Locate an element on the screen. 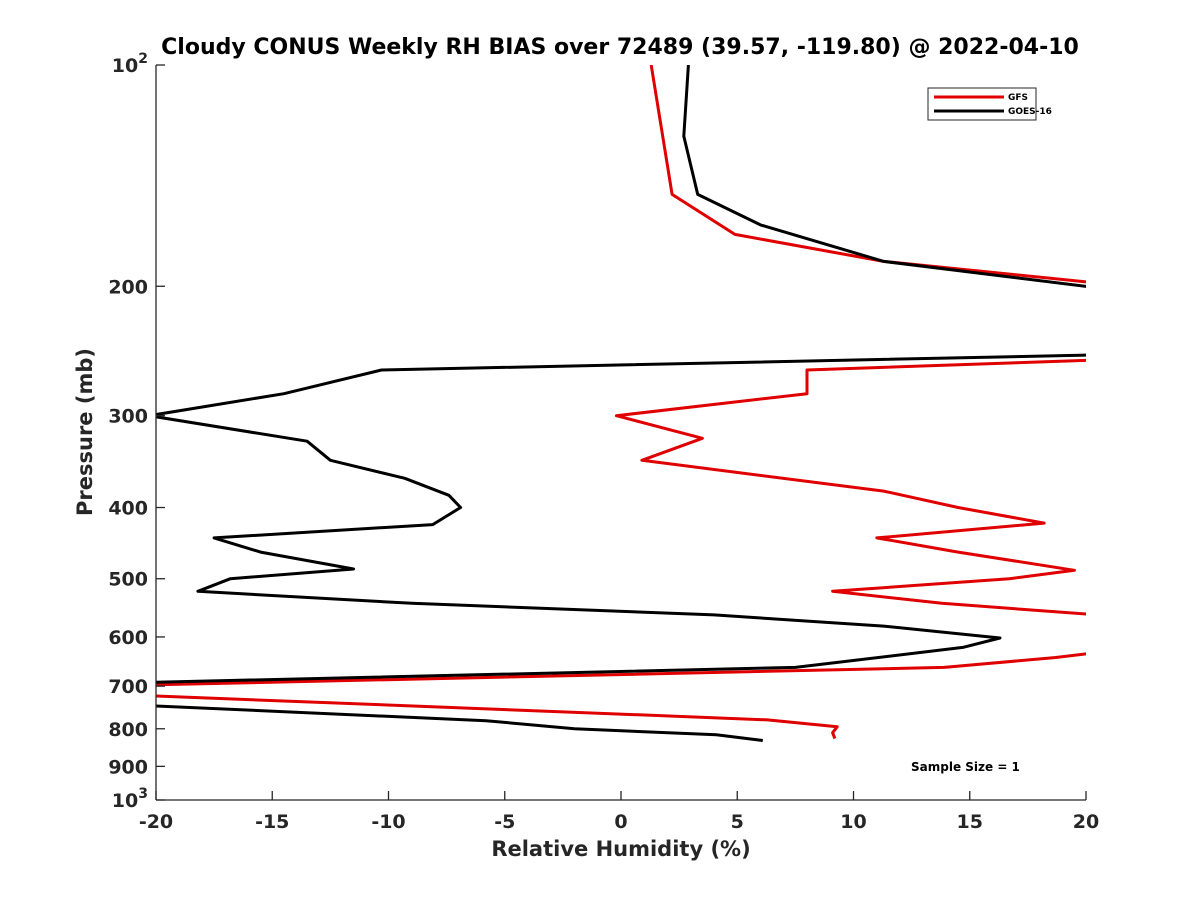 This screenshot has height=900, width=1200. y-axis-label: Pressure (mb) is located at coordinates (85, 432).